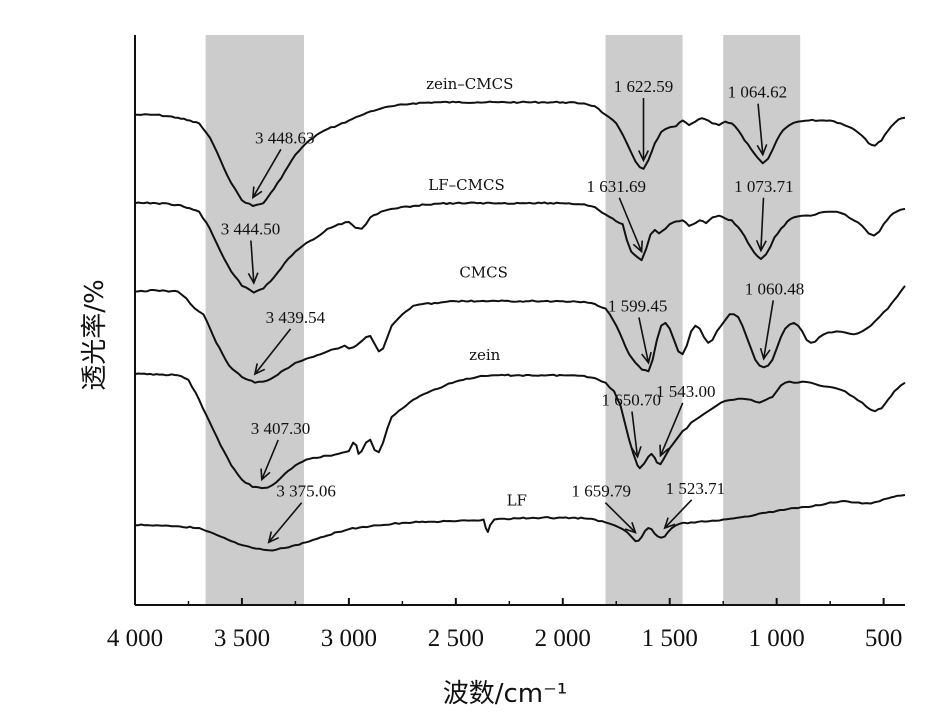 The width and height of the screenshot is (943, 718). I want to click on series-label-zein: zein, so click(485, 355).